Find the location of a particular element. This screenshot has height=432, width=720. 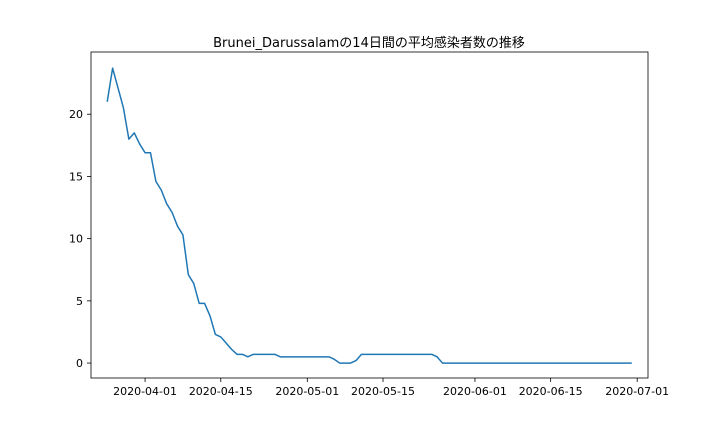

y-tick-label: 5 is located at coordinates (79, 301).